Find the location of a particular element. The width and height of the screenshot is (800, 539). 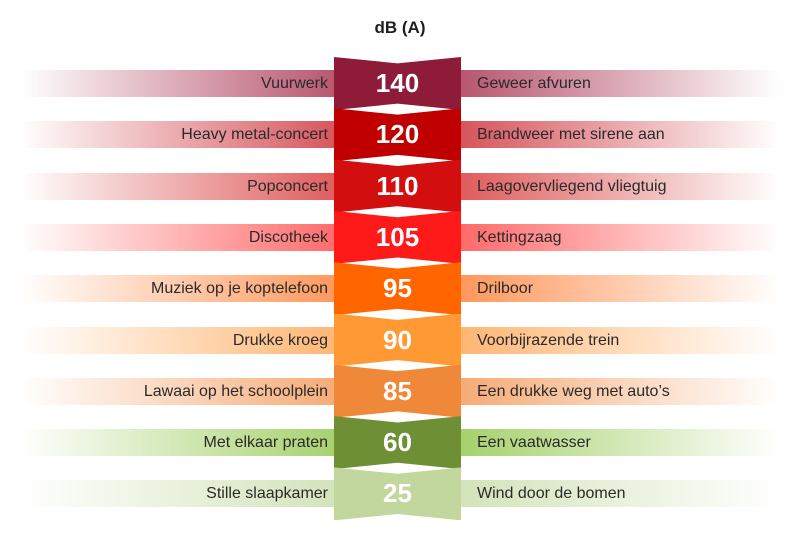

decibel-value: 95 is located at coordinates (397, 288).